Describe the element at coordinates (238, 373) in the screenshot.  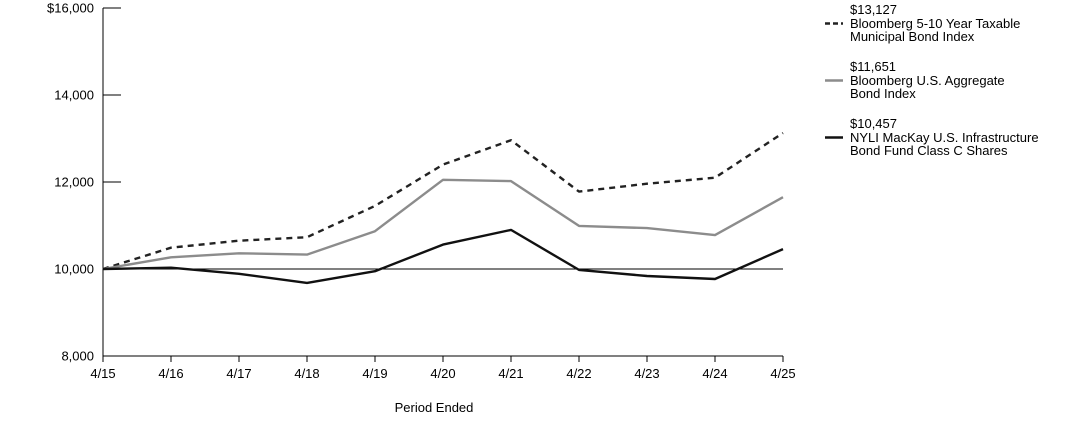
I see `x-tick-label: 4/17` at that location.